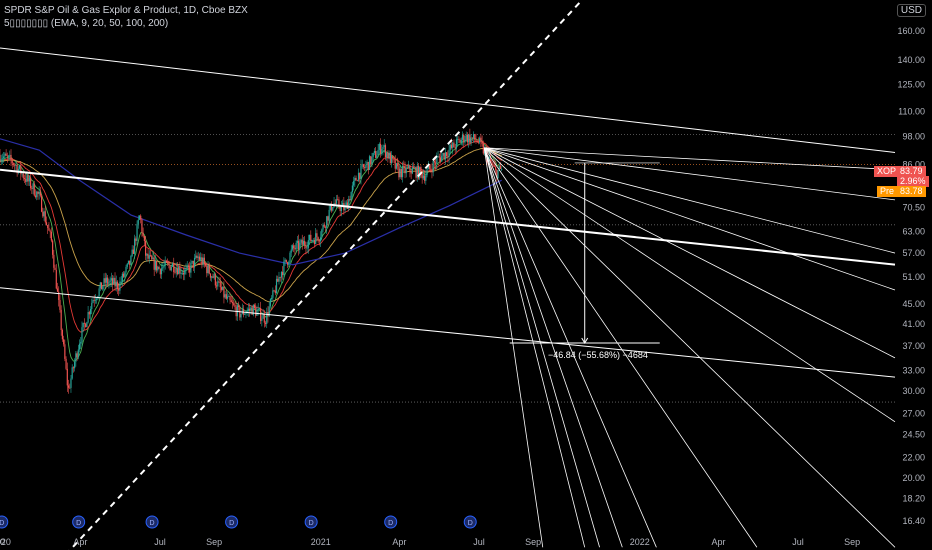 The height and width of the screenshot is (550, 932). Describe the element at coordinates (913, 324) in the screenshot. I see `price-scale-label: 41.00` at that location.